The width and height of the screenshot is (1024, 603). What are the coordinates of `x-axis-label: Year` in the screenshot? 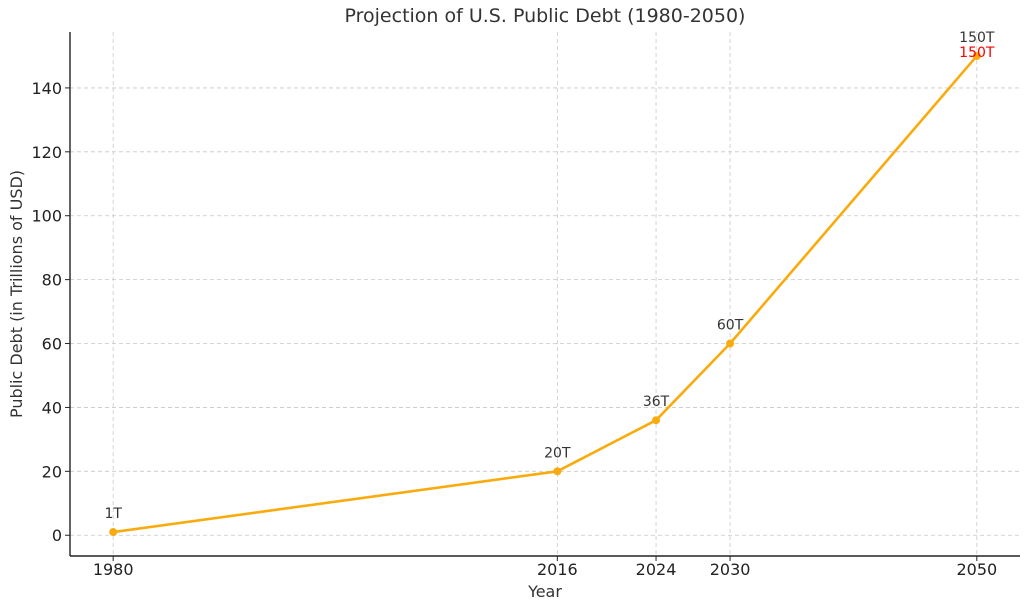 It's located at (544, 591).